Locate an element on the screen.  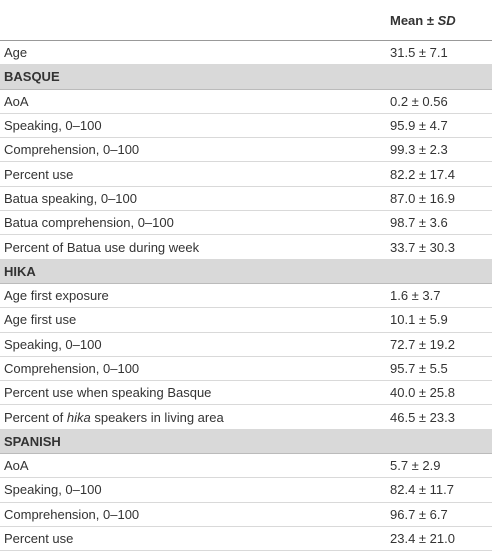
row-label: Age first use is located at coordinates (195, 320).